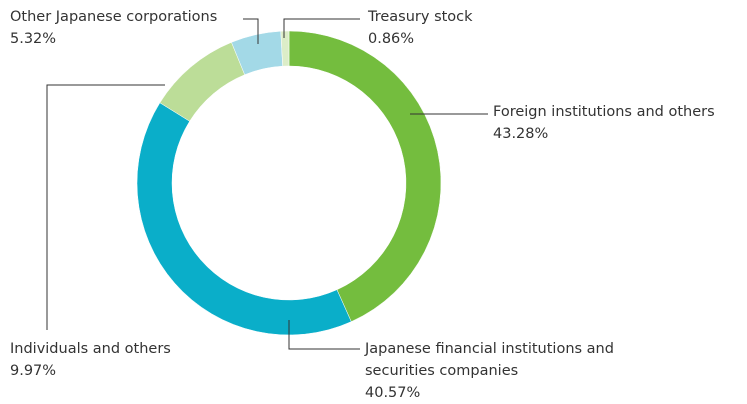  What do you see at coordinates (604, 112) in the screenshot?
I see `category-name: Foreign institutions and others` at bounding box center [604, 112].